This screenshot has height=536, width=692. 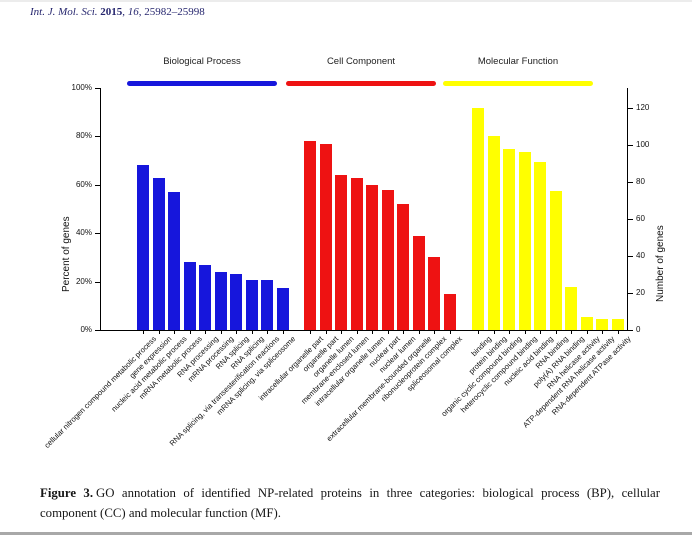 What do you see at coordinates (364, 330) in the screenshot?
I see `x-axis` at bounding box center [364, 330].